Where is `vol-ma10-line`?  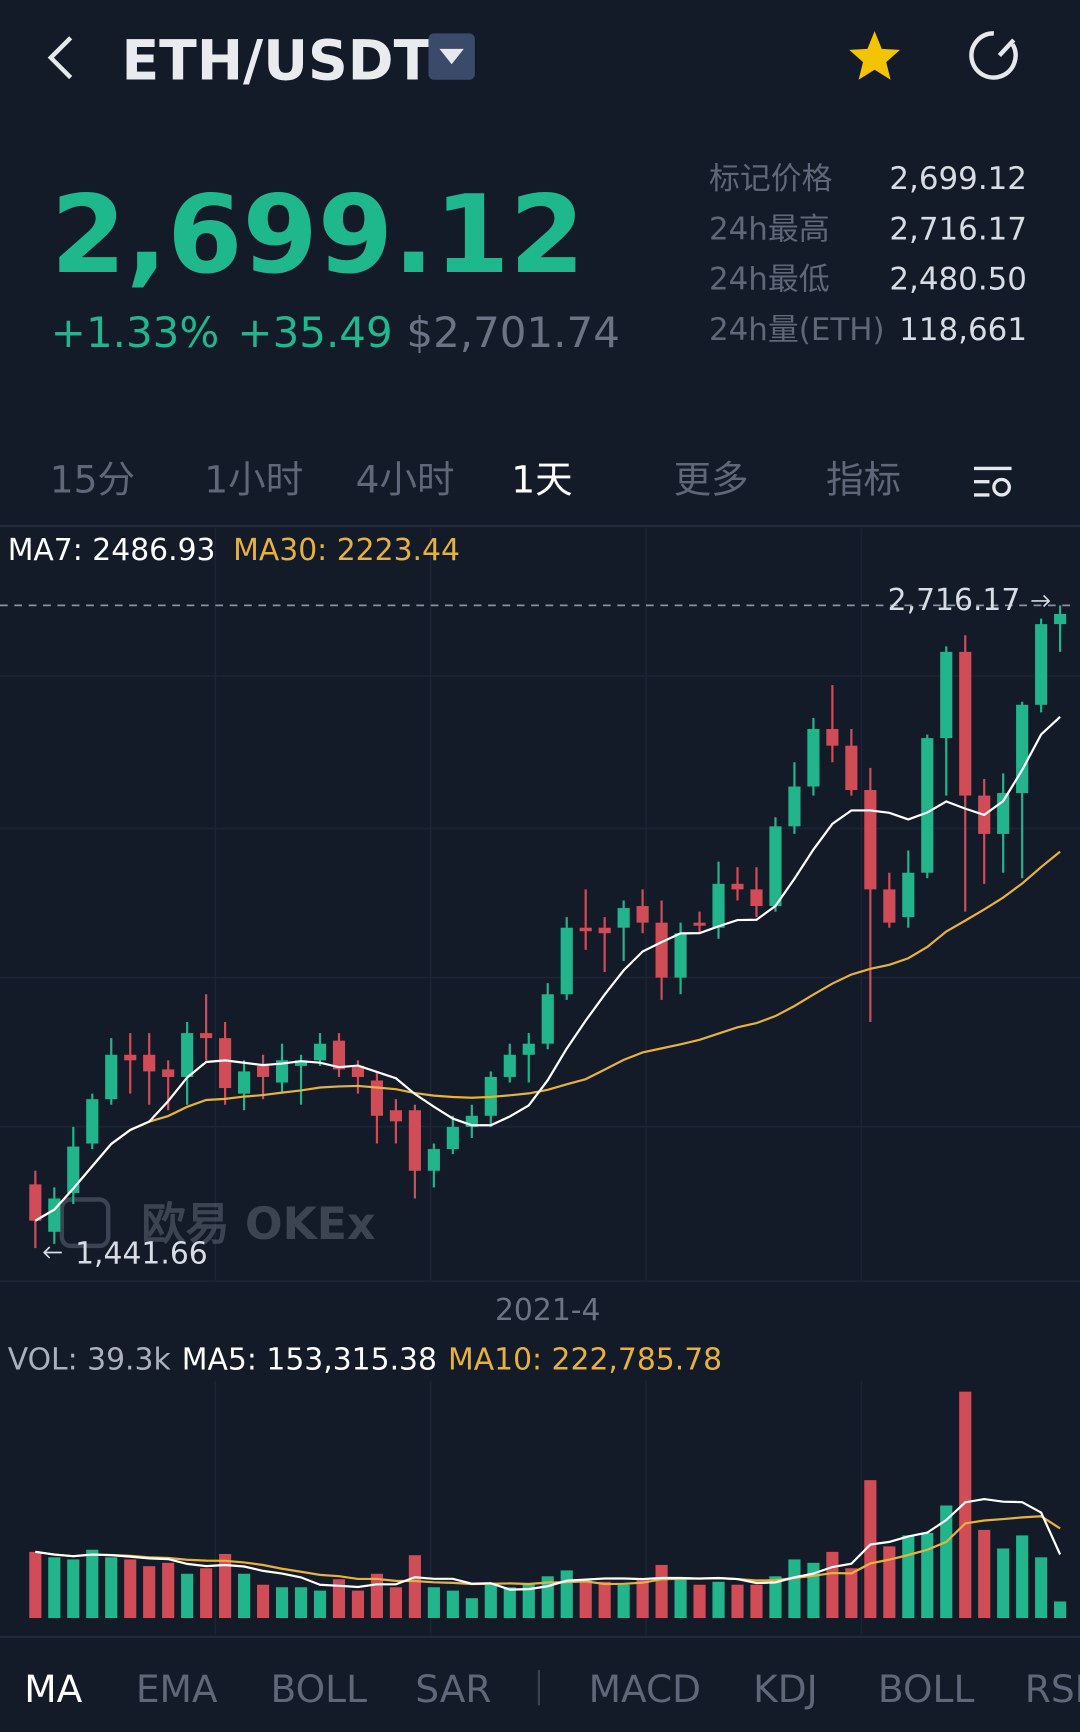
vol-ma10-line is located at coordinates (548, 1550).